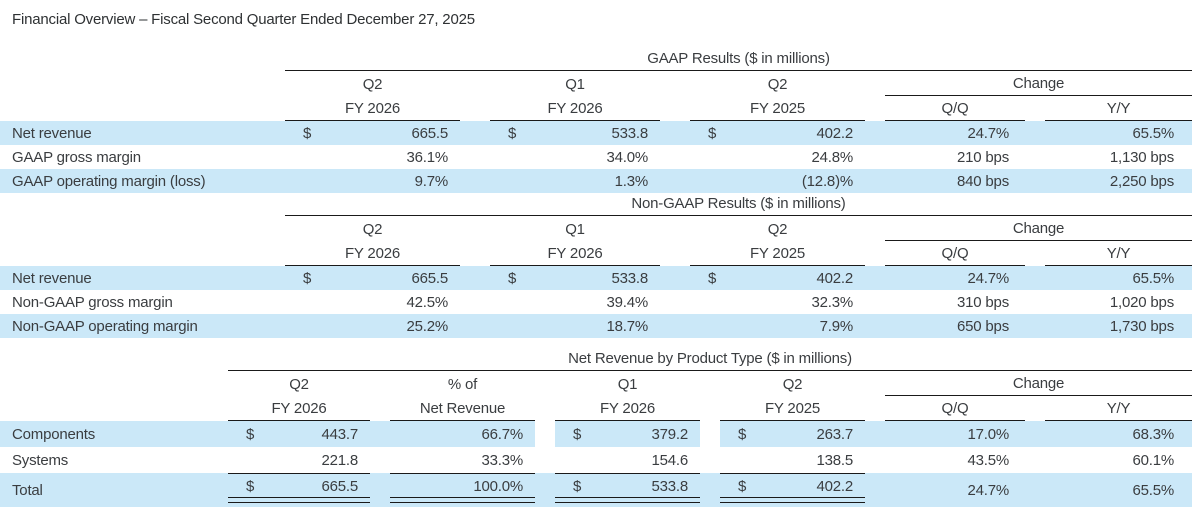  I want to click on column-header-fy: Net Revenue, so click(462, 408).